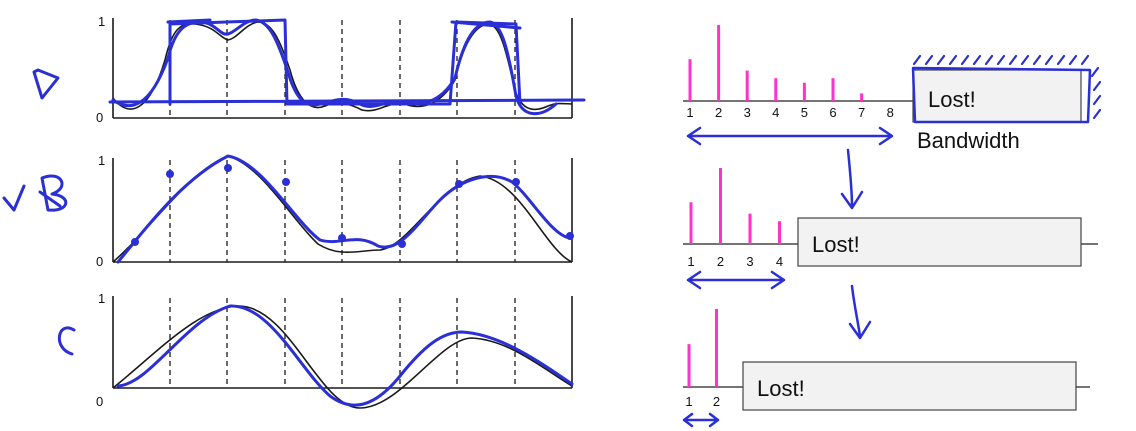 The width and height of the screenshot is (1136, 431). What do you see at coordinates (968, 140) in the screenshot?
I see `bandwidth-label: Bandwidth` at bounding box center [968, 140].